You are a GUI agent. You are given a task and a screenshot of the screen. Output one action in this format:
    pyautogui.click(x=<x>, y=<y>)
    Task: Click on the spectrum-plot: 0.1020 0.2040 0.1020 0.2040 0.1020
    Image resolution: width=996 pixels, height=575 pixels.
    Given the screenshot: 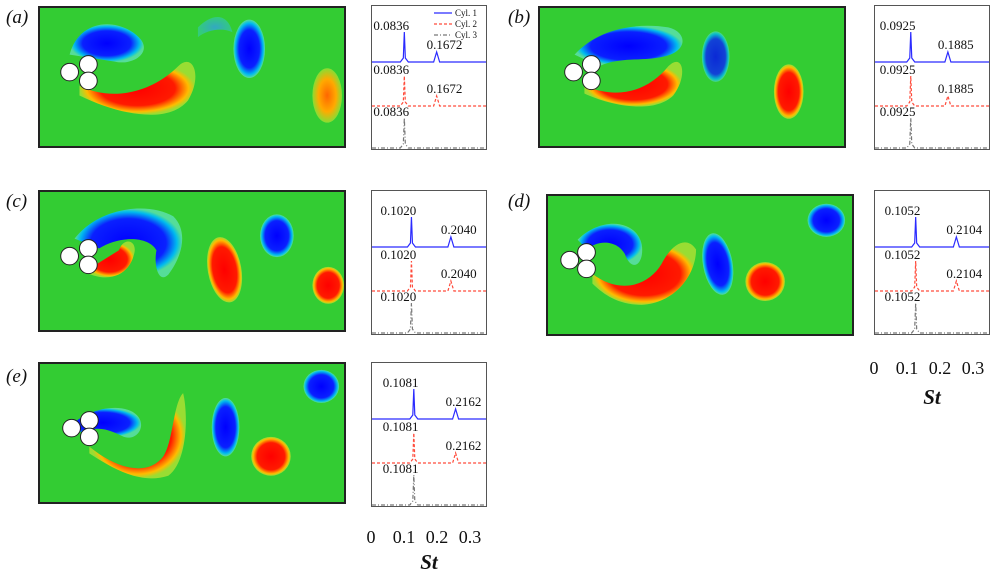 What is the action you would take?
    pyautogui.click(x=429, y=268)
    